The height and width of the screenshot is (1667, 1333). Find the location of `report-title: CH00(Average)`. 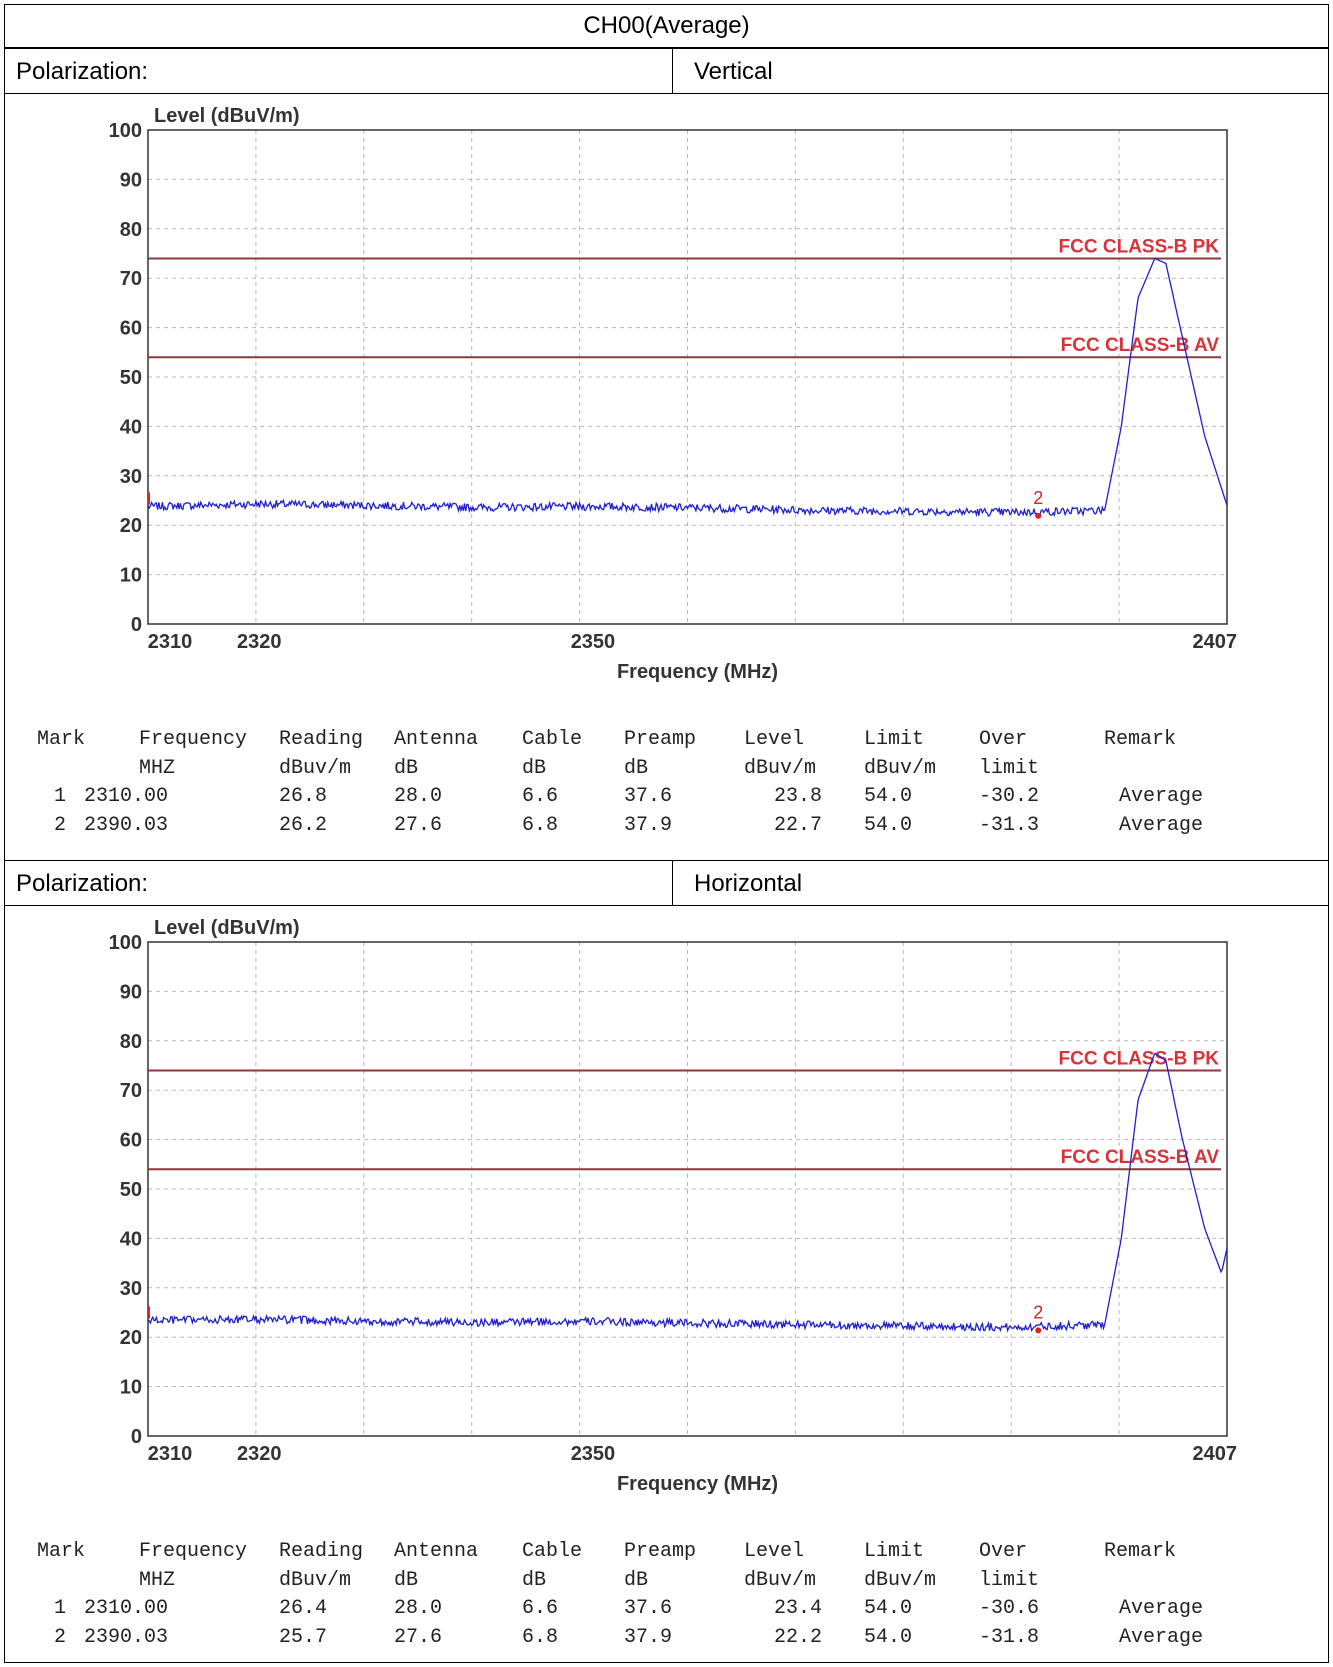

report-title: CH00(Average) is located at coordinates (666, 26).